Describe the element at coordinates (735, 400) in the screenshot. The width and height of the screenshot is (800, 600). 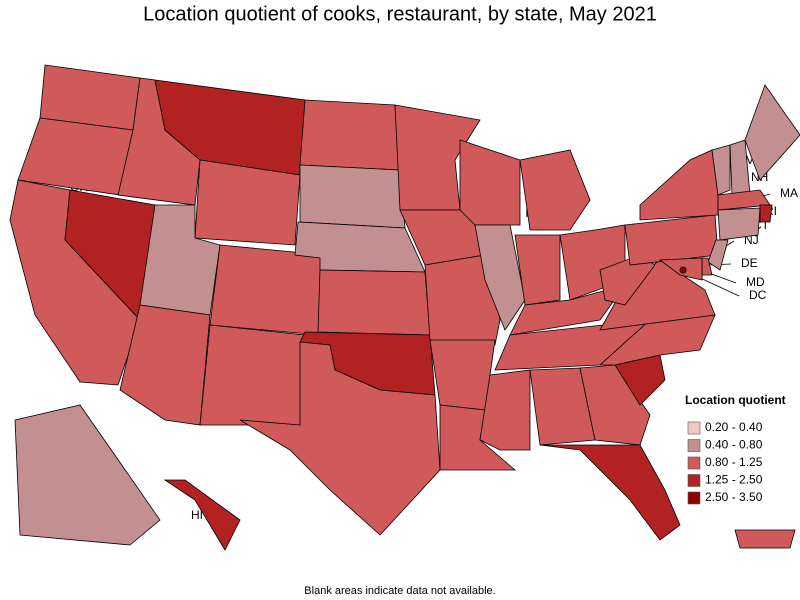
I see `legend-title: Location quotient` at that location.